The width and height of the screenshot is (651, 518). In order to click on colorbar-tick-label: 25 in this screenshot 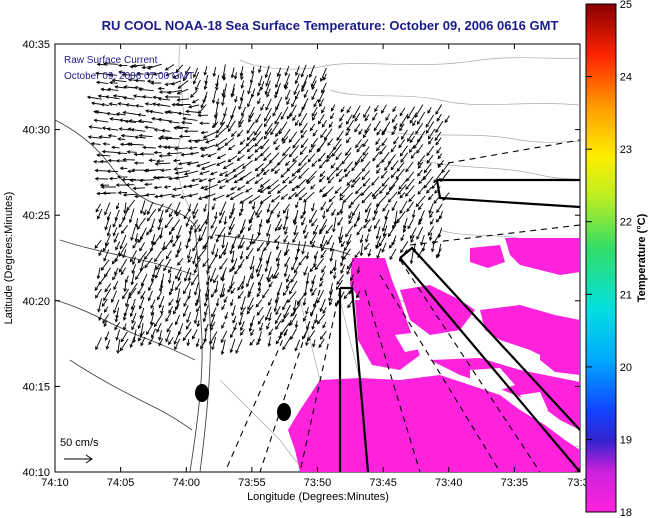, I will do `click(626, 5)`.